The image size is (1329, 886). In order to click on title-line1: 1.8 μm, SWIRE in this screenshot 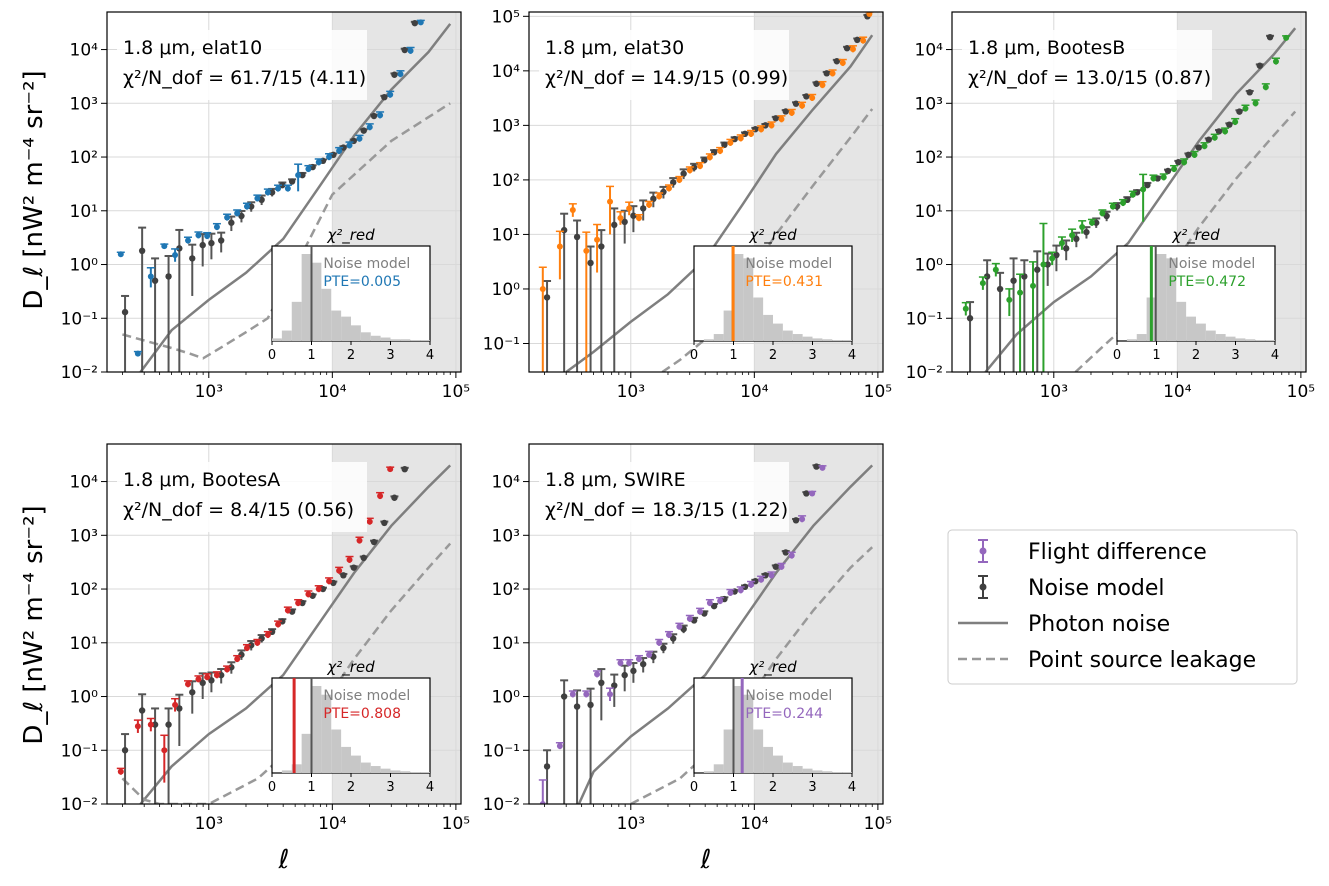, I will do `click(615, 480)`.